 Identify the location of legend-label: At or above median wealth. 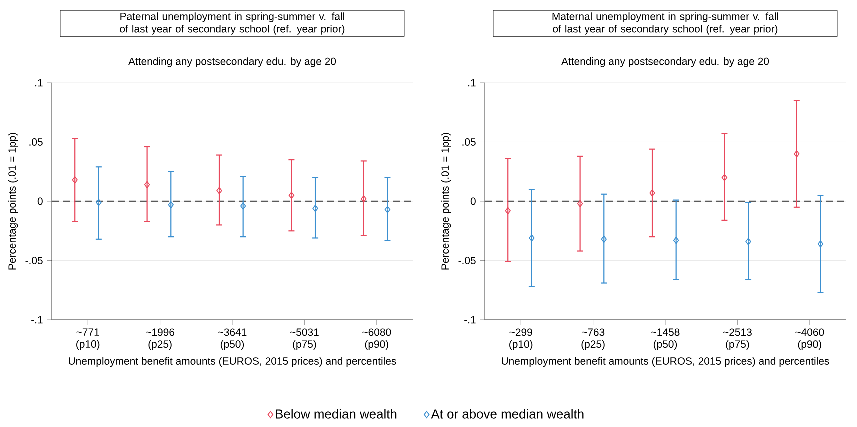
(507, 414).